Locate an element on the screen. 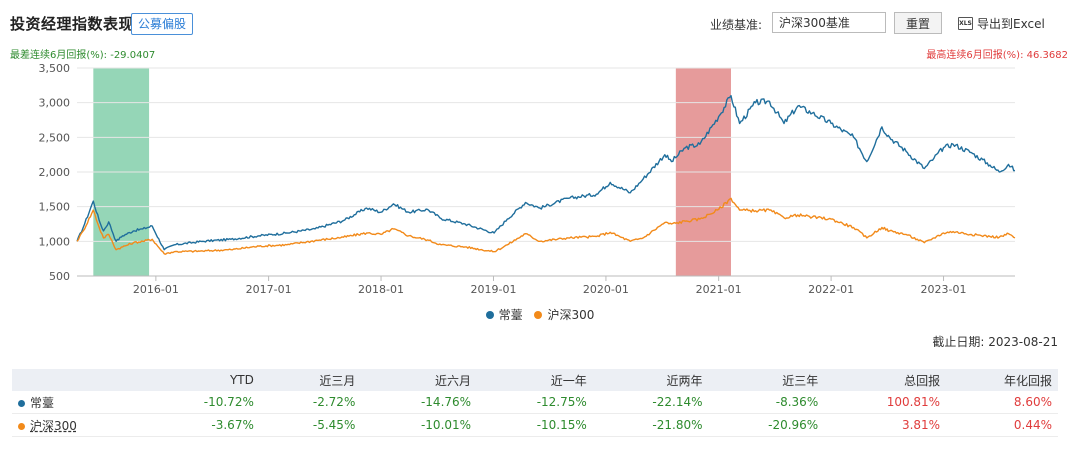  row-name-cell: 沪深300 is located at coordinates (78, 425).